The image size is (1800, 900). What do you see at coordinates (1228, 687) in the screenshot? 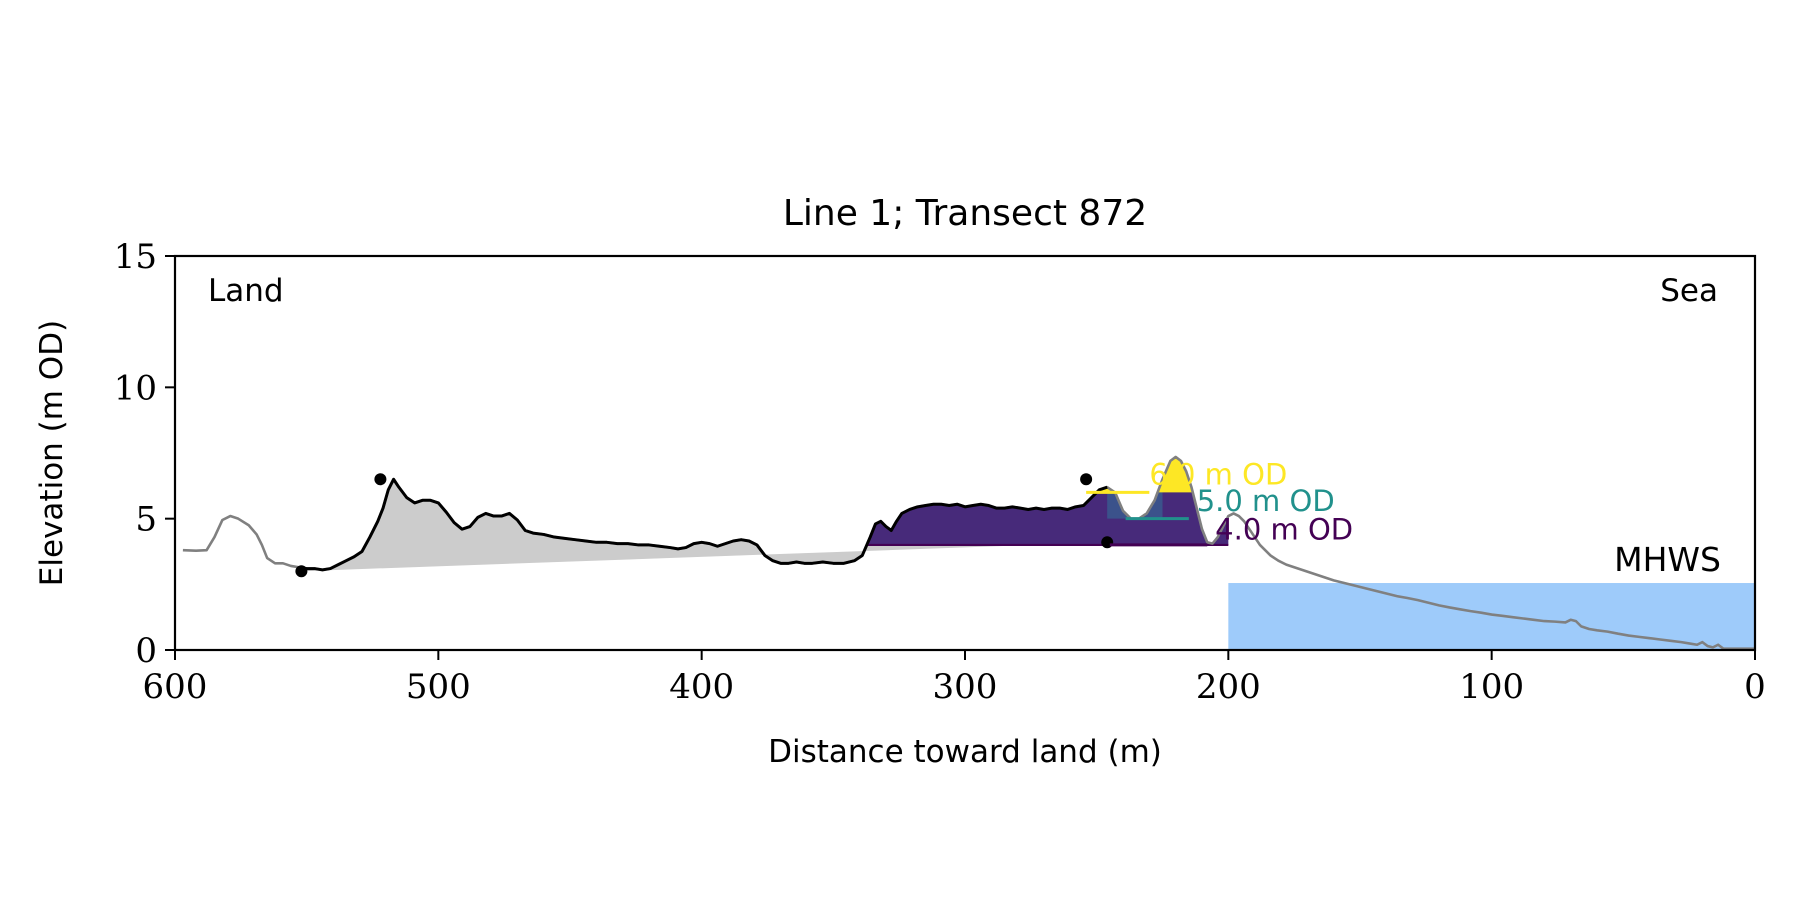
I see `x-tick-label: 200` at bounding box center [1228, 687].